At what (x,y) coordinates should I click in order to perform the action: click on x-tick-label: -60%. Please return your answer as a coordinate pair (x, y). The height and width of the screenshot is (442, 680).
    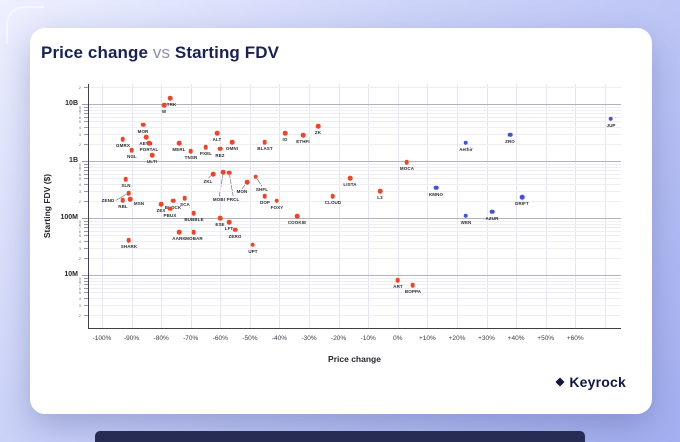
    Looking at the image, I should click on (220, 338).